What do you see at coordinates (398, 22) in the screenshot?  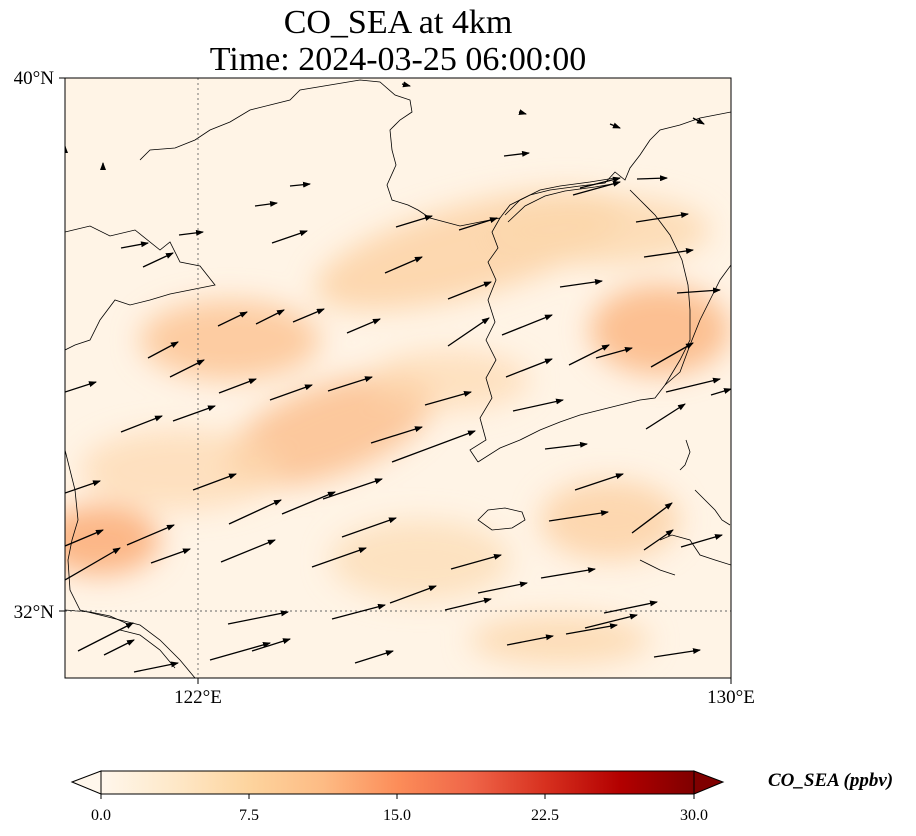 I see `map-title-line1: CO_SEA at 4km` at bounding box center [398, 22].